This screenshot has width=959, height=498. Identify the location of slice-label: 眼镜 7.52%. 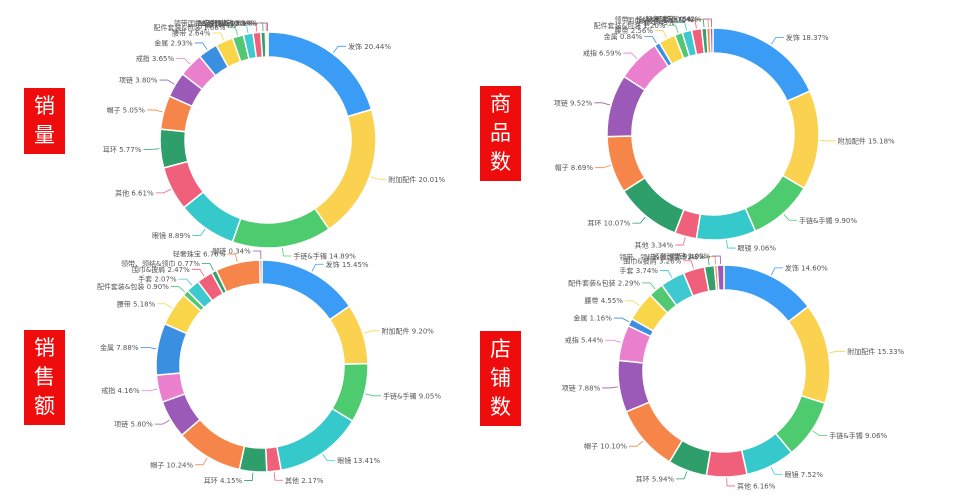
(804, 474).